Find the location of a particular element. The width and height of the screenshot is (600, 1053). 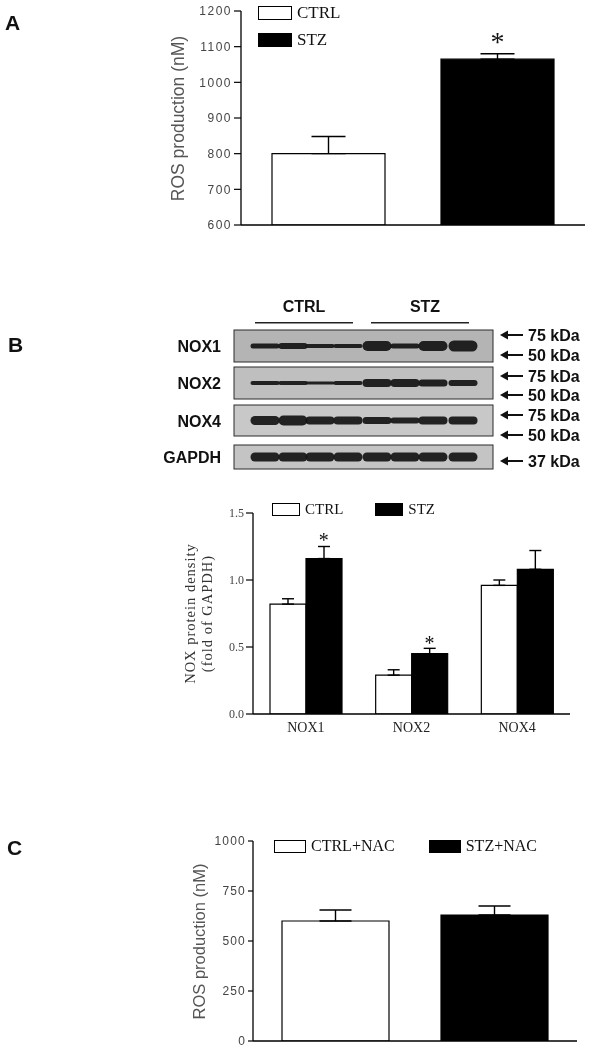

text: NOX2 is located at coordinates (199, 383).